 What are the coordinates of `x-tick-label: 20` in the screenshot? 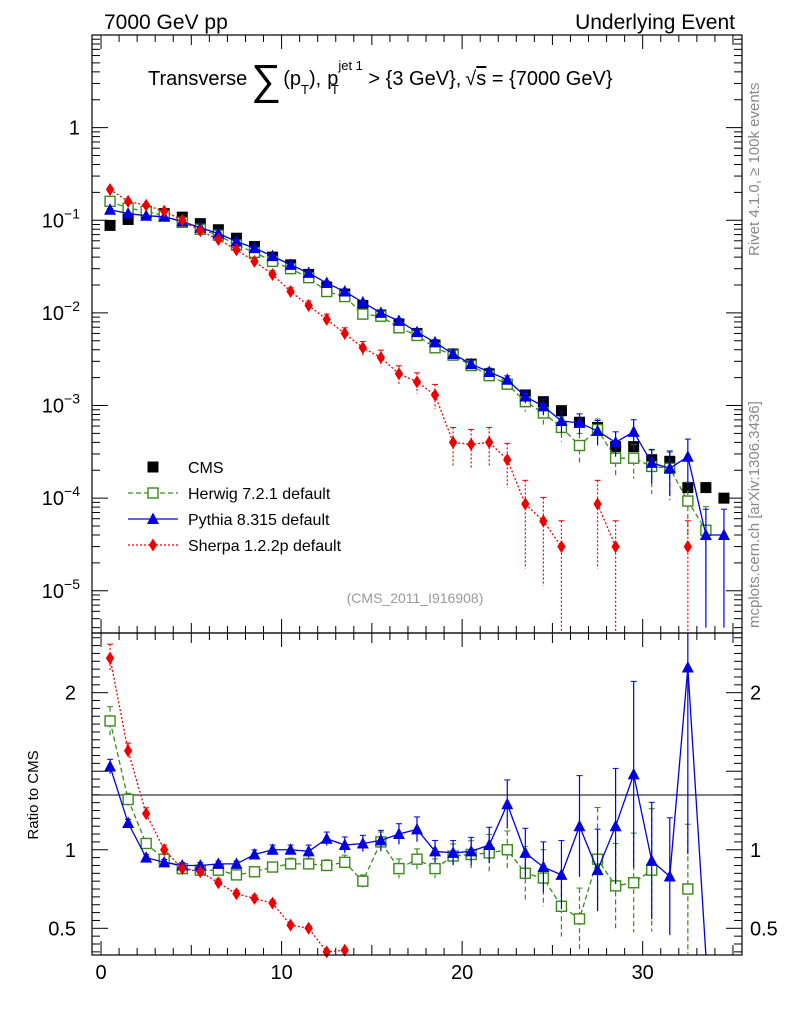 It's located at (462, 973).